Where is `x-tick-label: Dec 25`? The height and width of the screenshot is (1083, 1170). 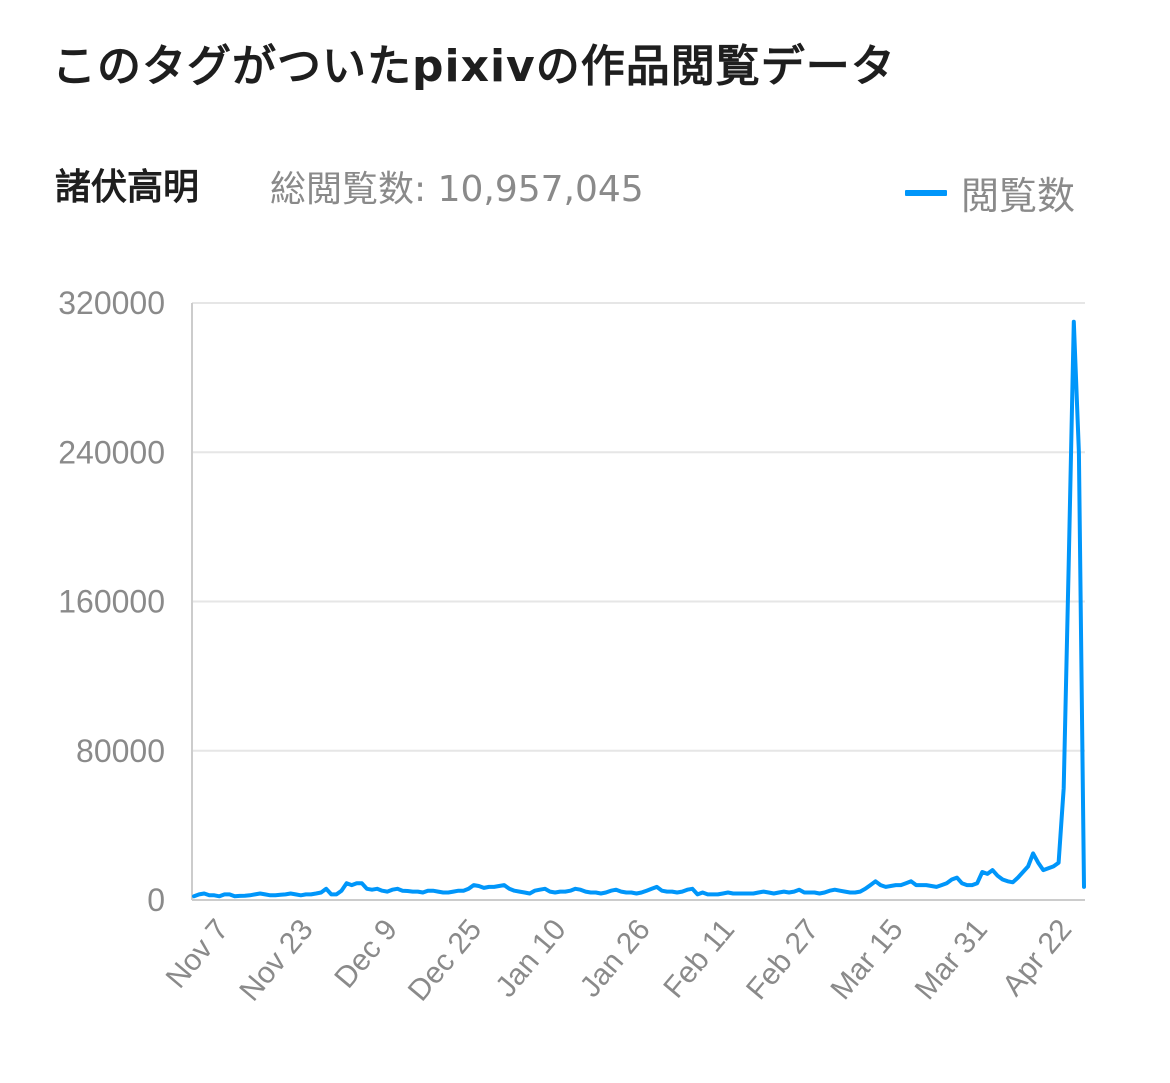 x-tick-label: Dec 25 is located at coordinates (445, 960).